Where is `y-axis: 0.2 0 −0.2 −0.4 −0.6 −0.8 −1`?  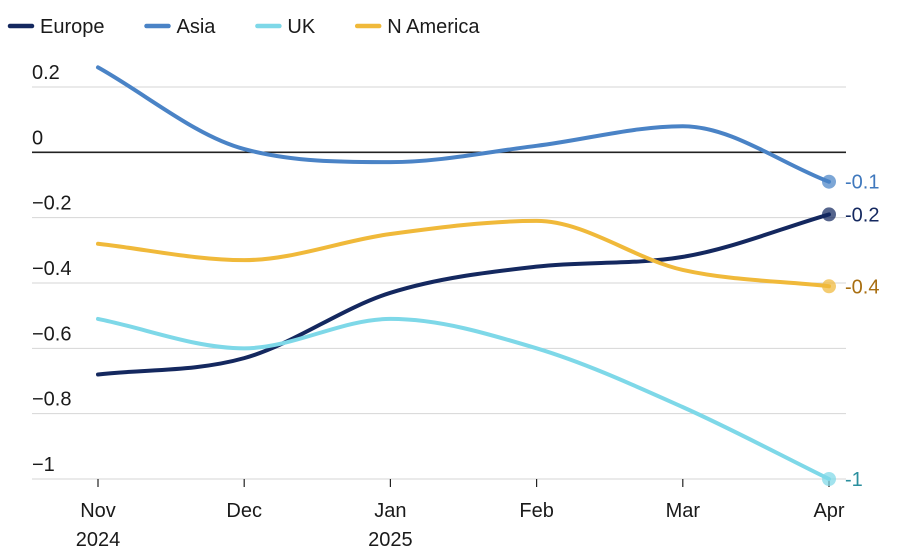 y-axis: 0.2 0 −0.2 −0.4 −0.6 −0.8 −1 is located at coordinates (51, 269).